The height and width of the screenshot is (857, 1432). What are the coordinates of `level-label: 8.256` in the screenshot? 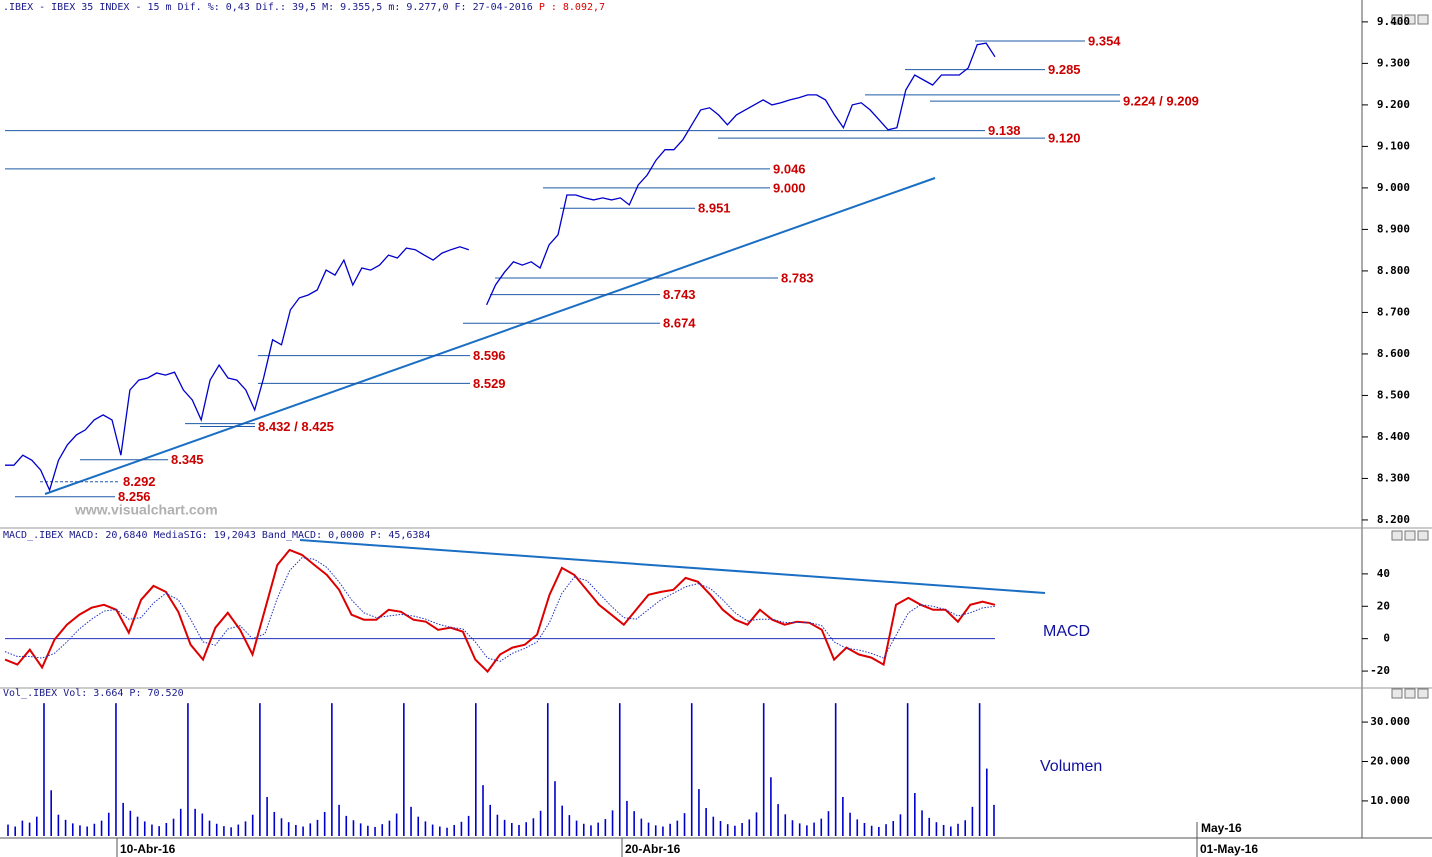 It's located at (134, 496).